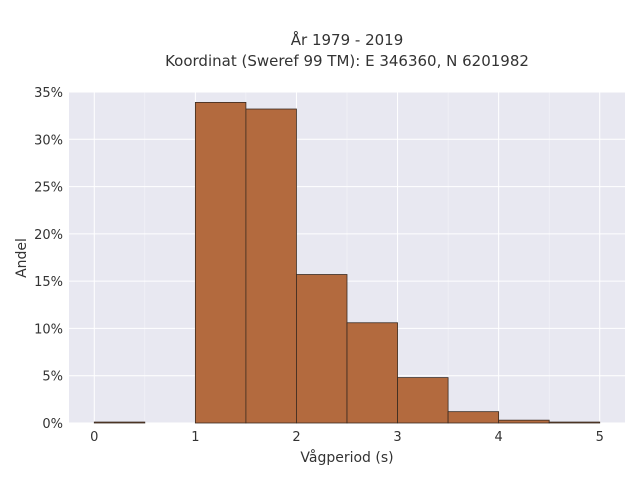  Describe the element at coordinates (346, 457) in the screenshot. I see `x-axis-label: Vågperiod (s)` at that location.